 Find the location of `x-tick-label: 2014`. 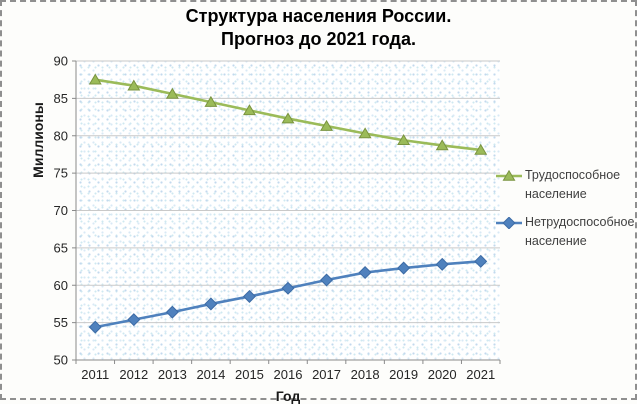

x-tick-label: 2014 is located at coordinates (210, 374).